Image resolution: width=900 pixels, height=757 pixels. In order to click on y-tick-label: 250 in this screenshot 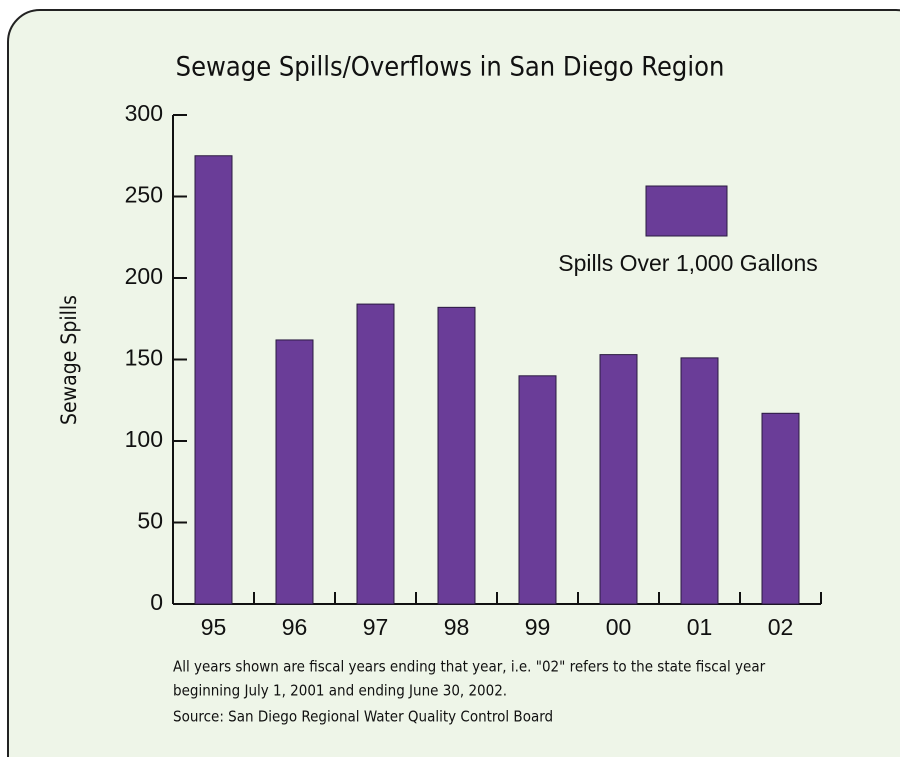, I will do `click(144, 195)`.